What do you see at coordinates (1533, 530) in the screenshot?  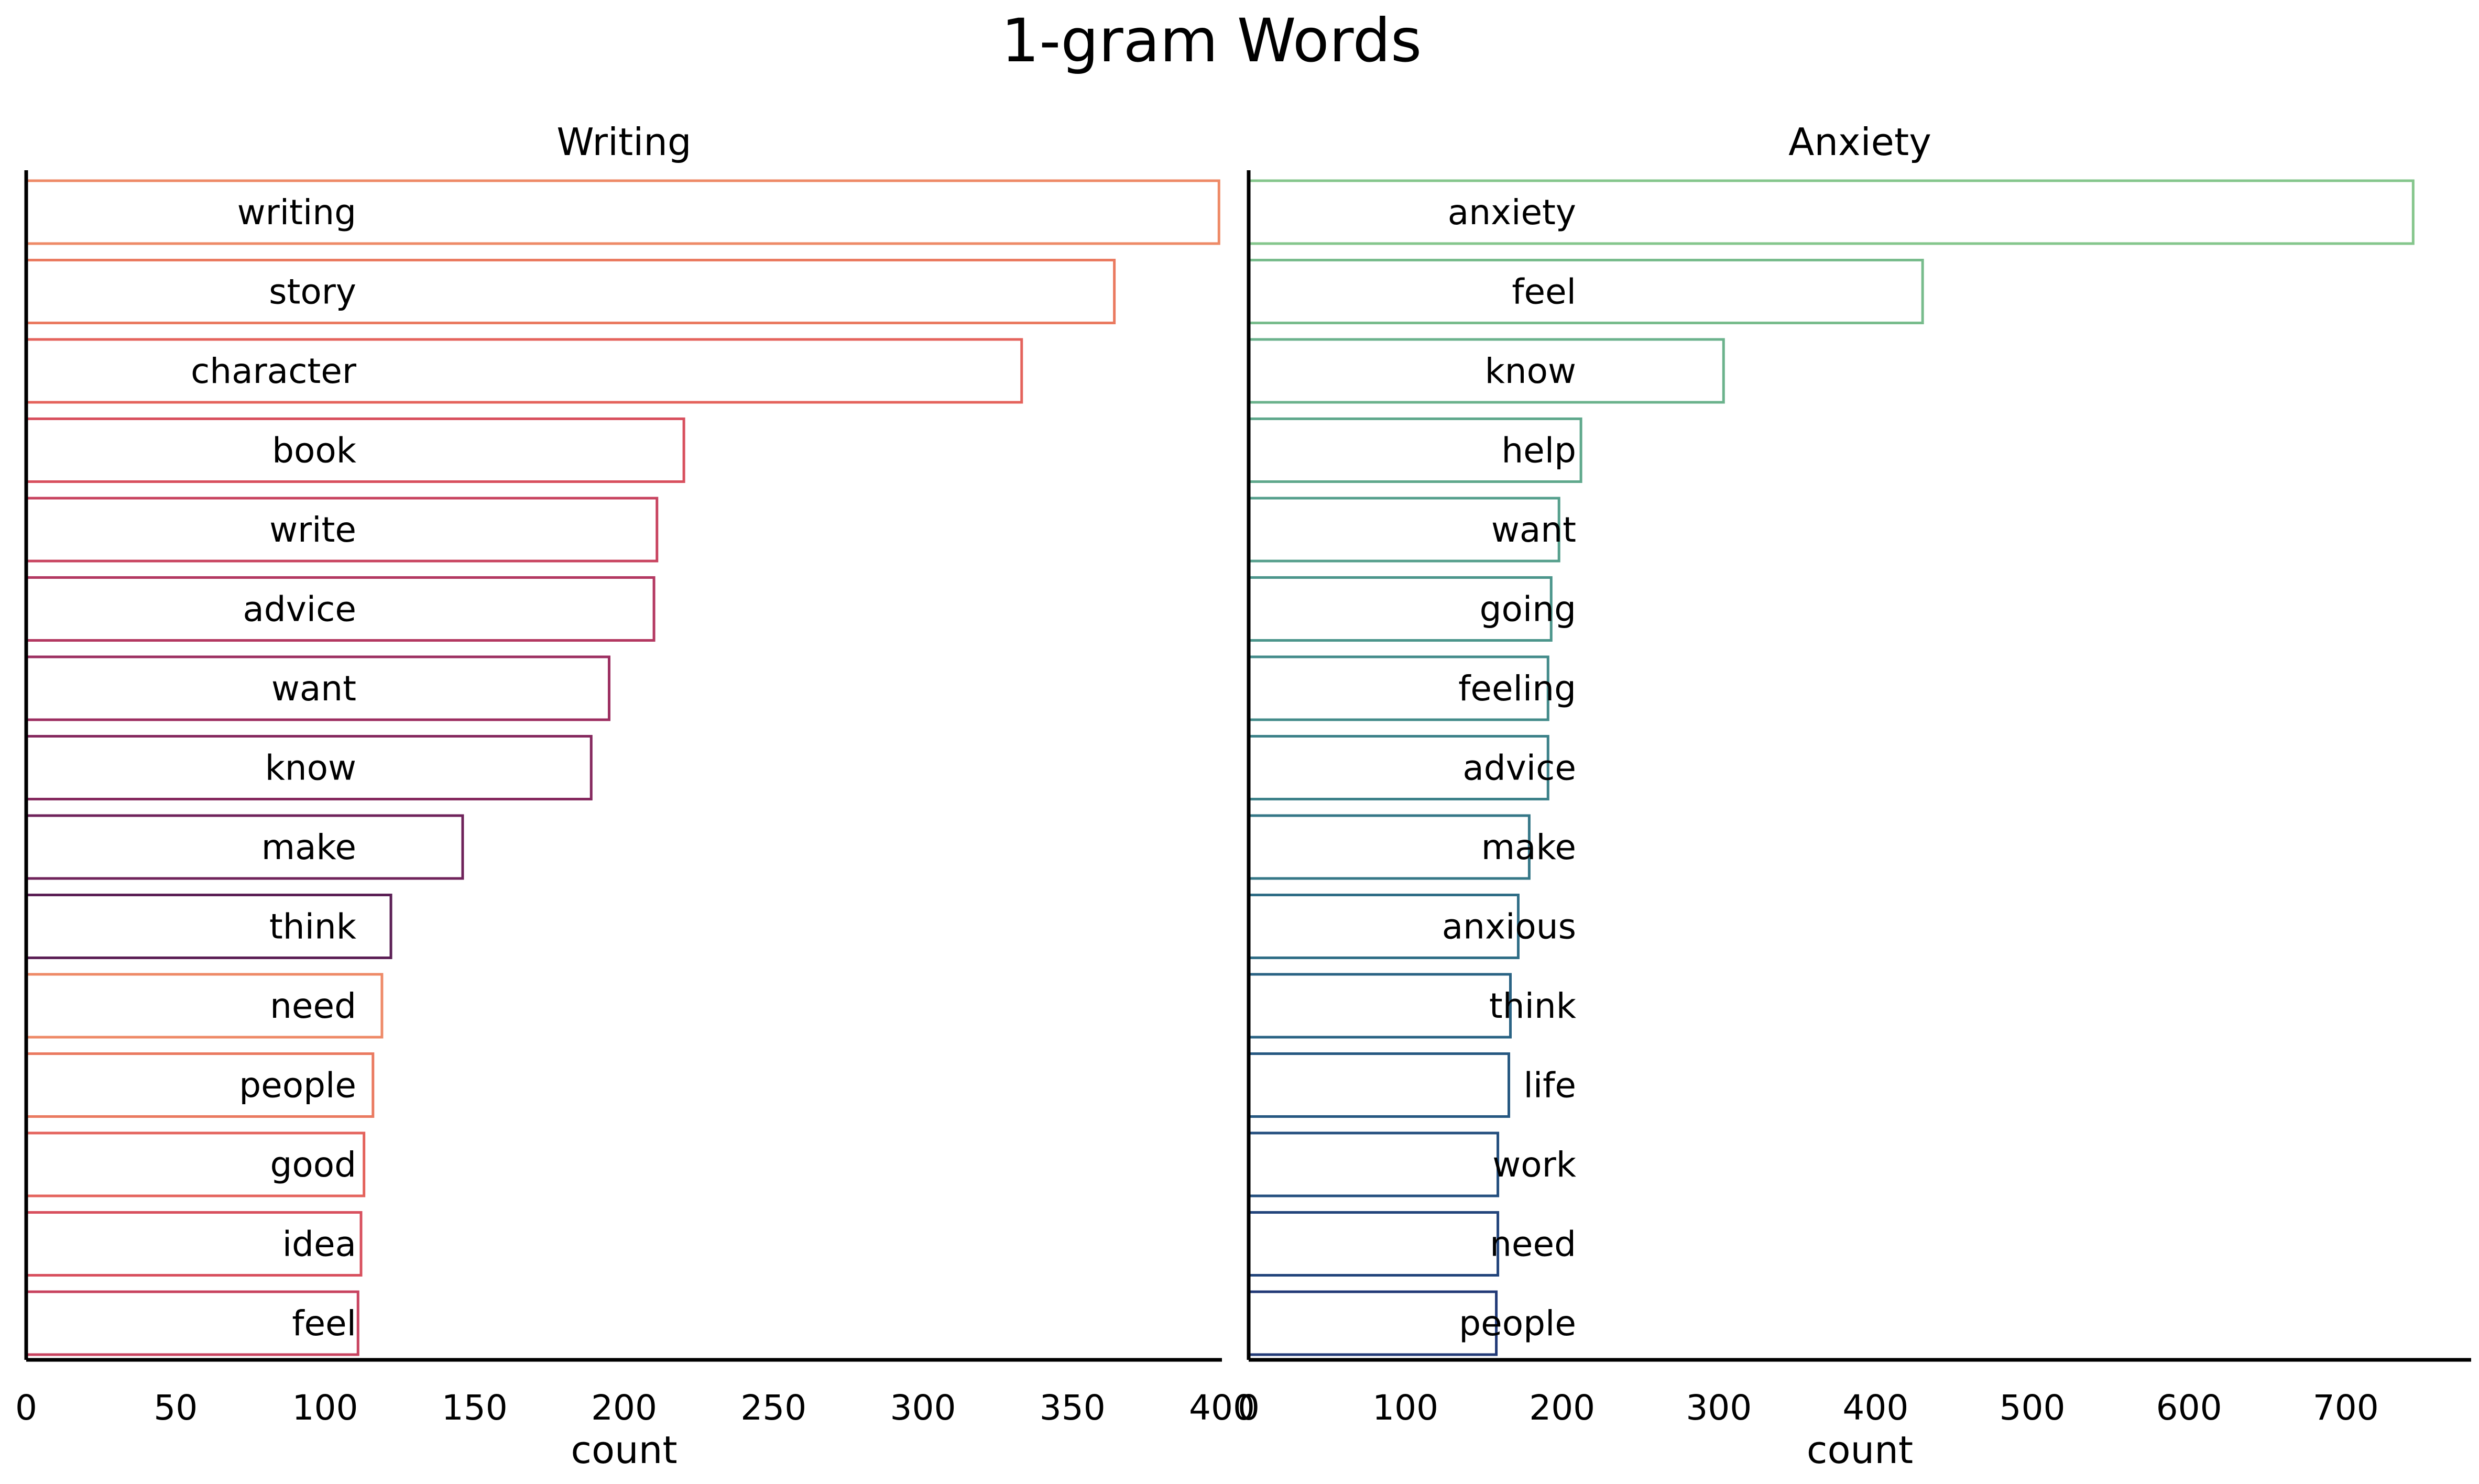 I see `bar-label-anxiety-want: want` at bounding box center [1533, 530].